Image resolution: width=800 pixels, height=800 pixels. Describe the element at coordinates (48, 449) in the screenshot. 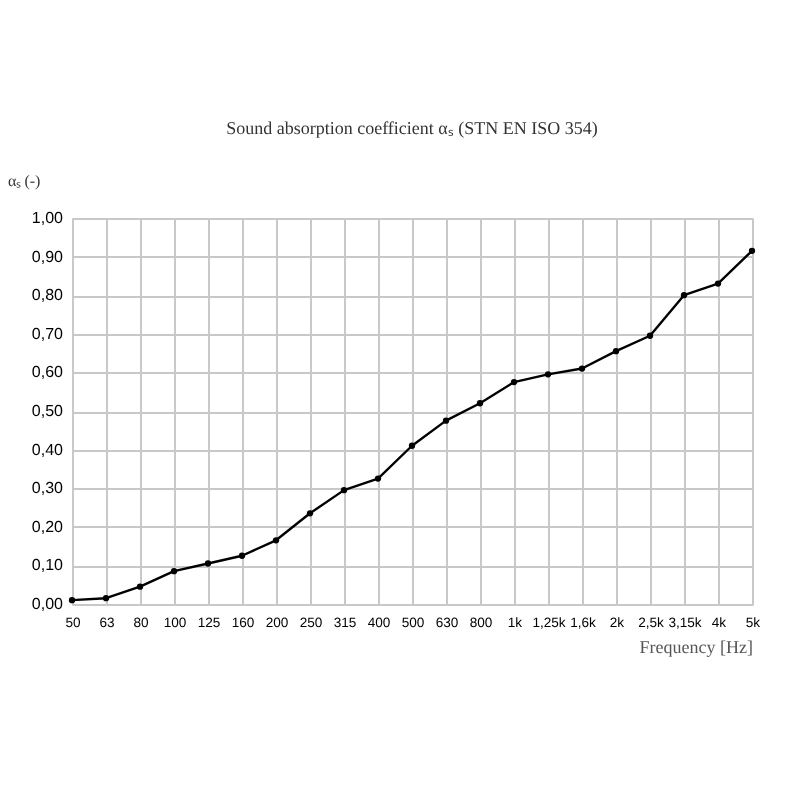

I see `y-tick-label: 0,40` at that location.